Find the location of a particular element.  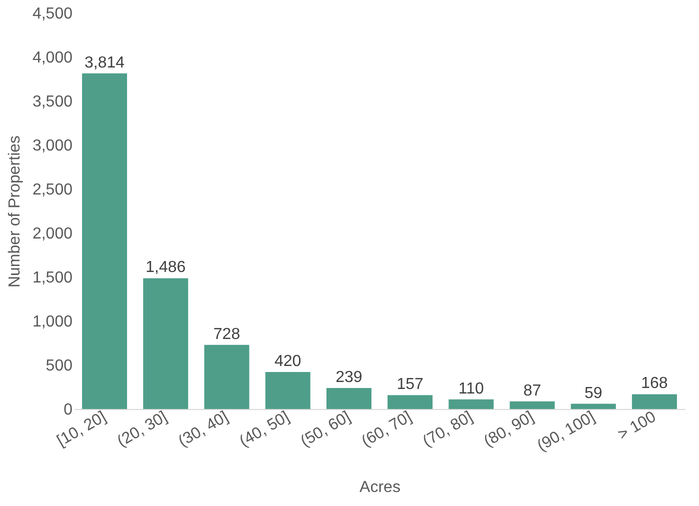

data-label: 59 is located at coordinates (593, 393).